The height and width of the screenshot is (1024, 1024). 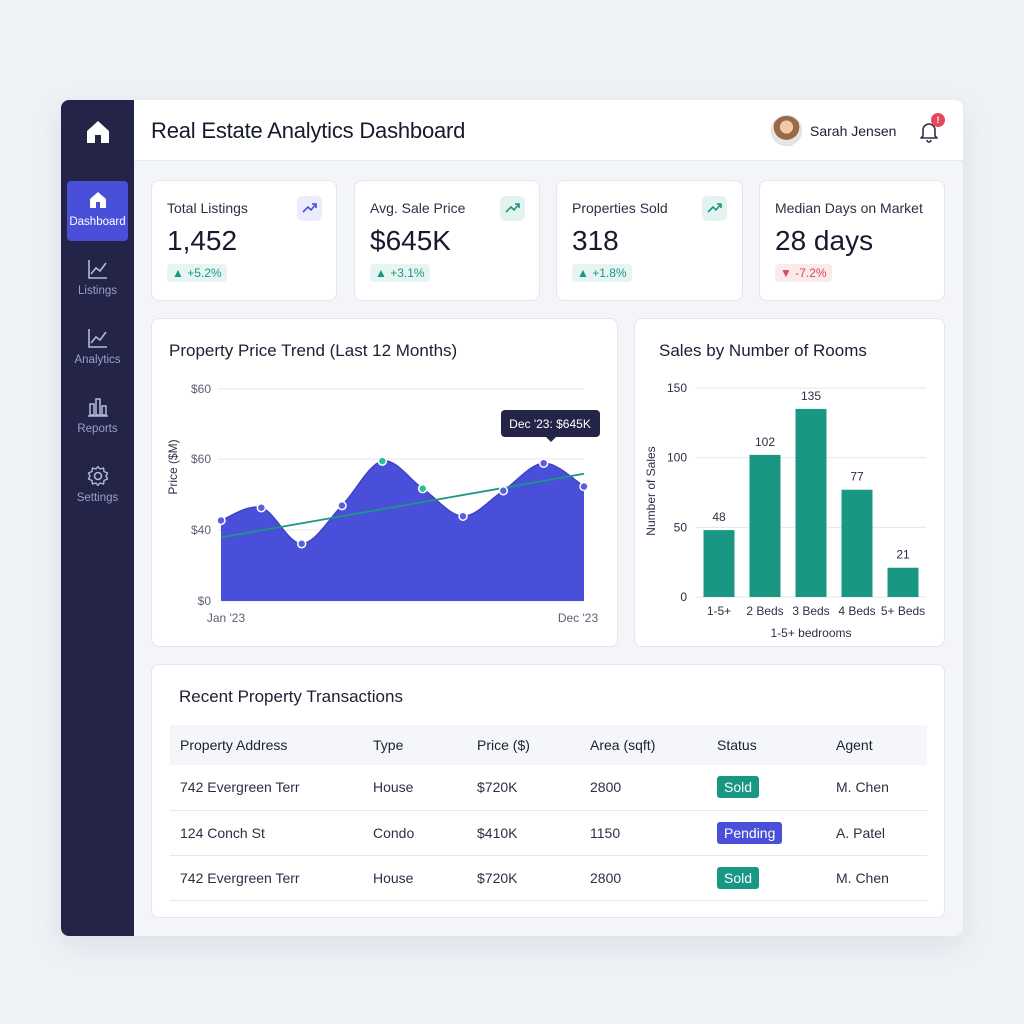 What do you see at coordinates (623, 745) in the screenshot?
I see `column-header: Area (sqft)` at bounding box center [623, 745].